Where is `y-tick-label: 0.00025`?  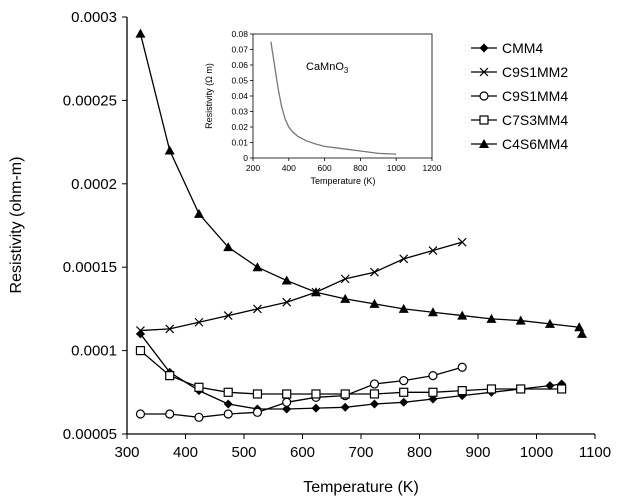 y-tick-label: 0.00025 is located at coordinates (90, 100).